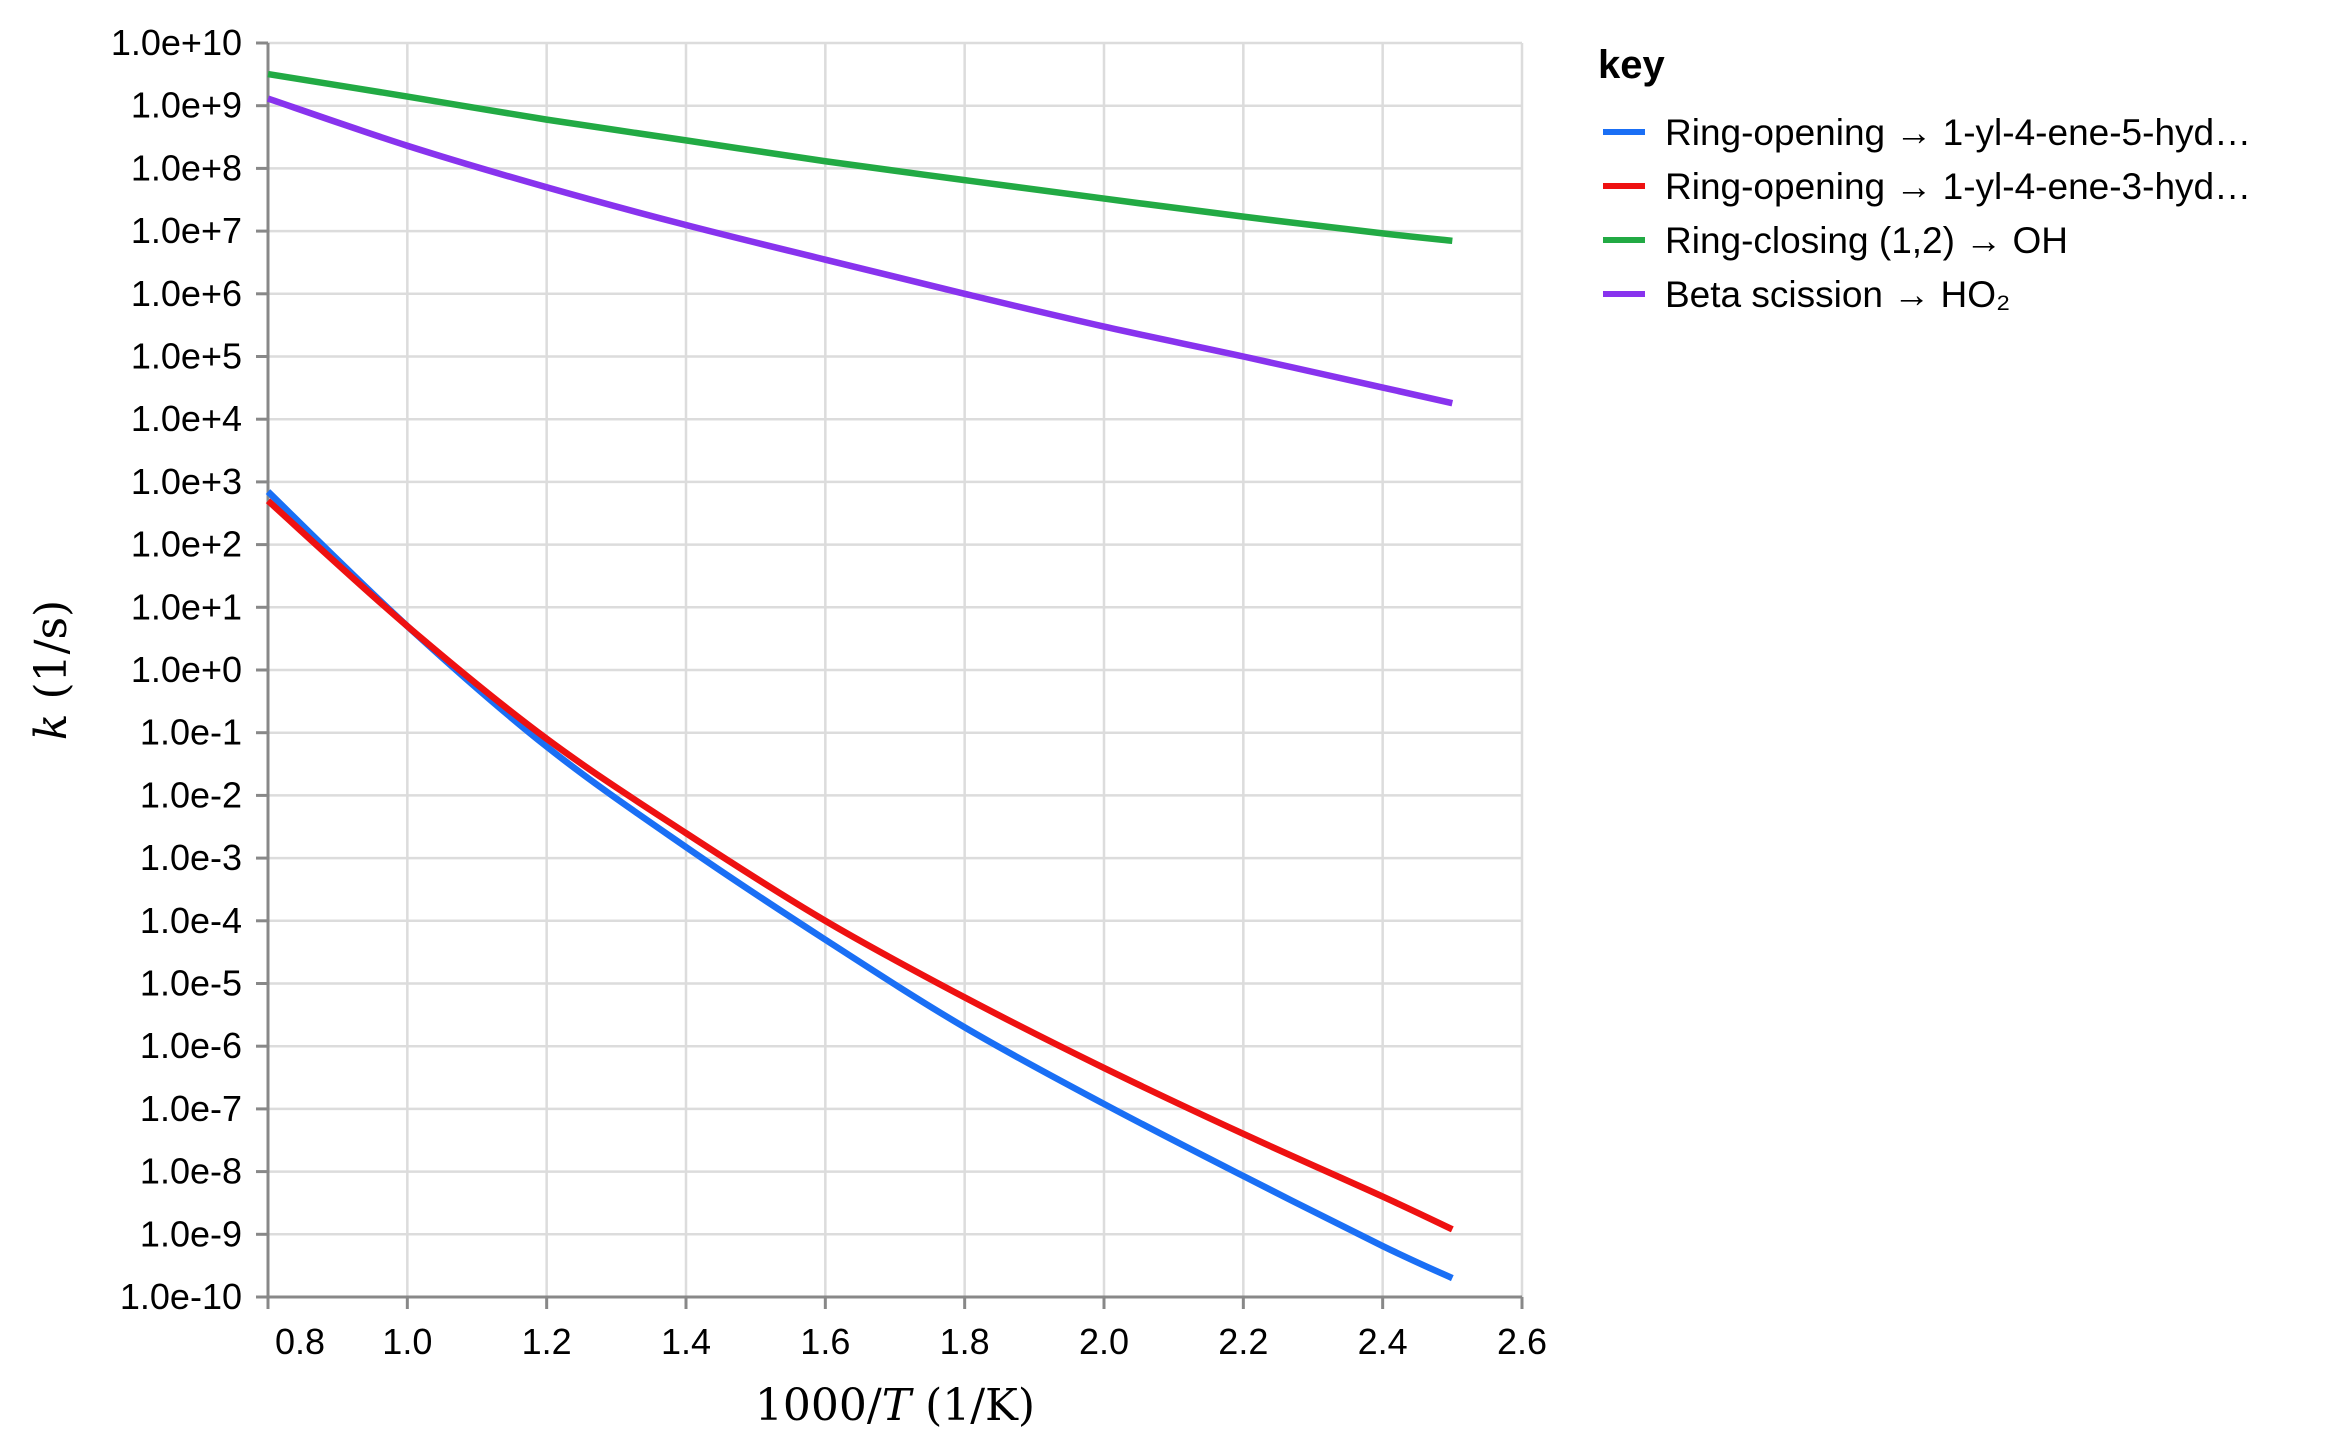 The width and height of the screenshot is (2345, 1445). Describe the element at coordinates (191, 920) in the screenshot. I see `y-tick-label: 1.0e-4` at that location.